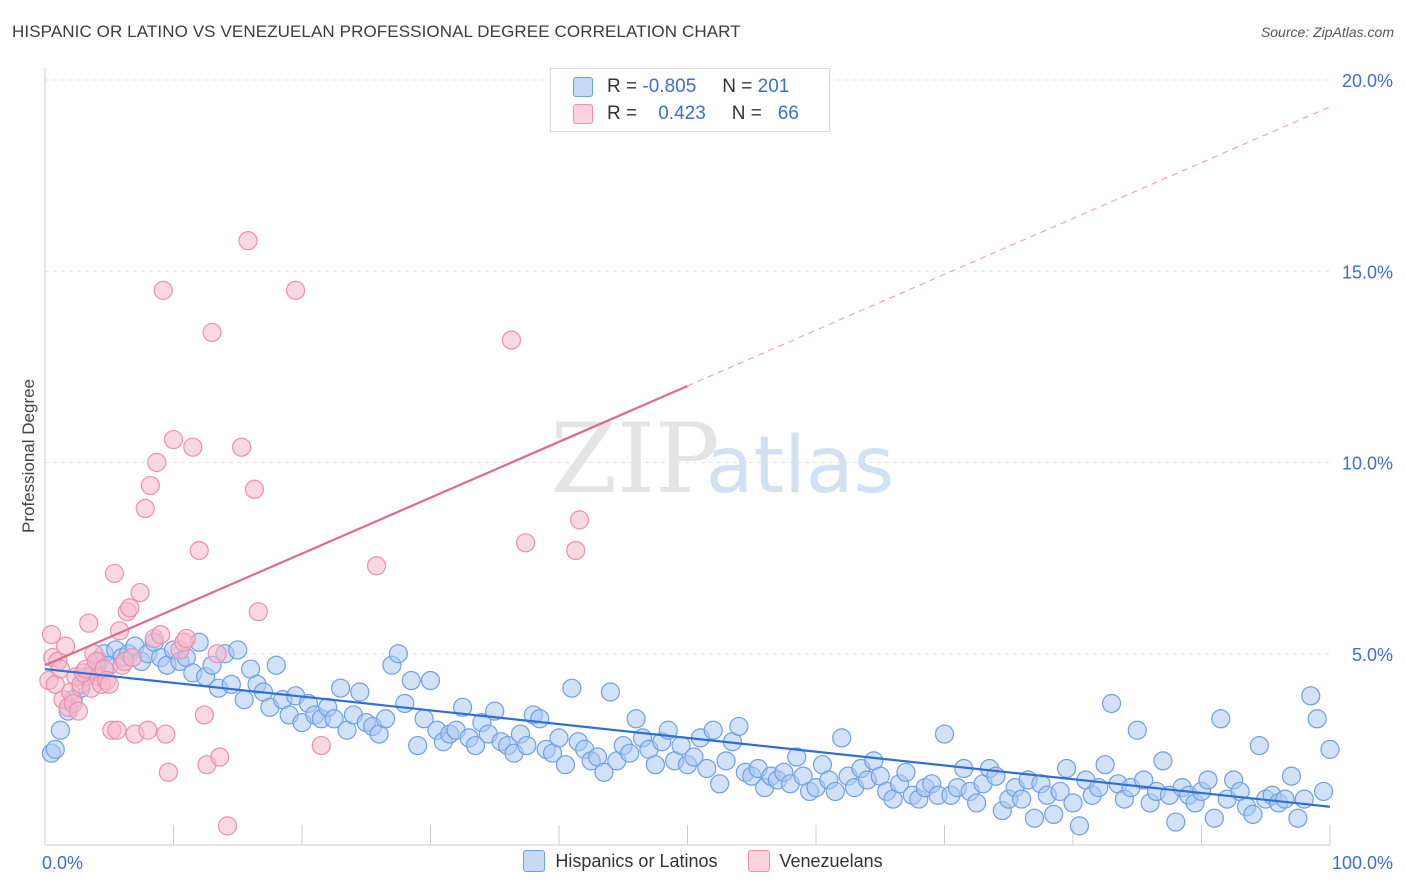 This screenshot has width=1406, height=892. Describe the element at coordinates (1367, 272) in the screenshot. I see `y-tick-label: 15.0%` at that location.